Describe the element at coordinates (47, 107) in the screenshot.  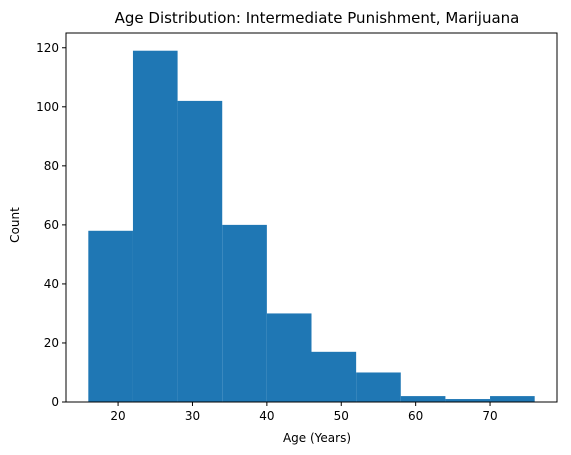
I see `y-tick-label: 100` at that location.